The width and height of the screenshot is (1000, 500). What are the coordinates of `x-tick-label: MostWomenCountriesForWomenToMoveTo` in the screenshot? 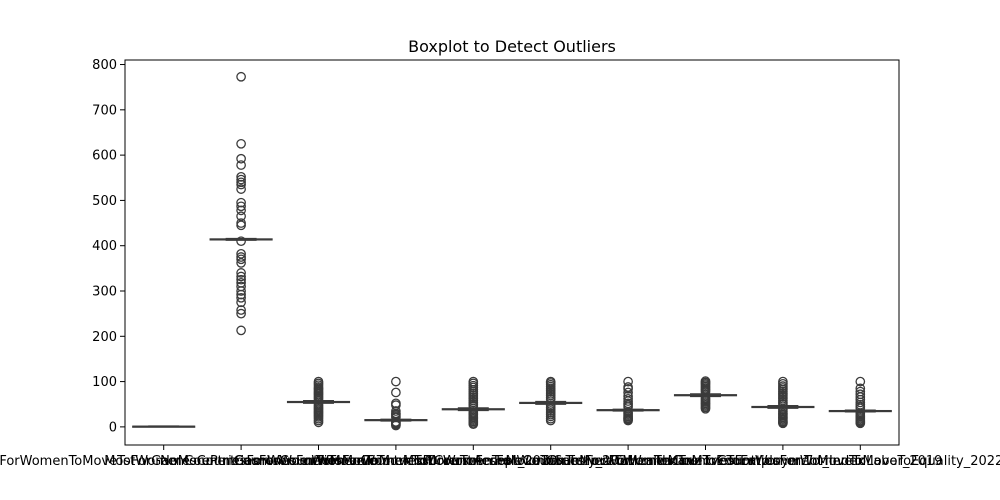 It's located at (241, 461).